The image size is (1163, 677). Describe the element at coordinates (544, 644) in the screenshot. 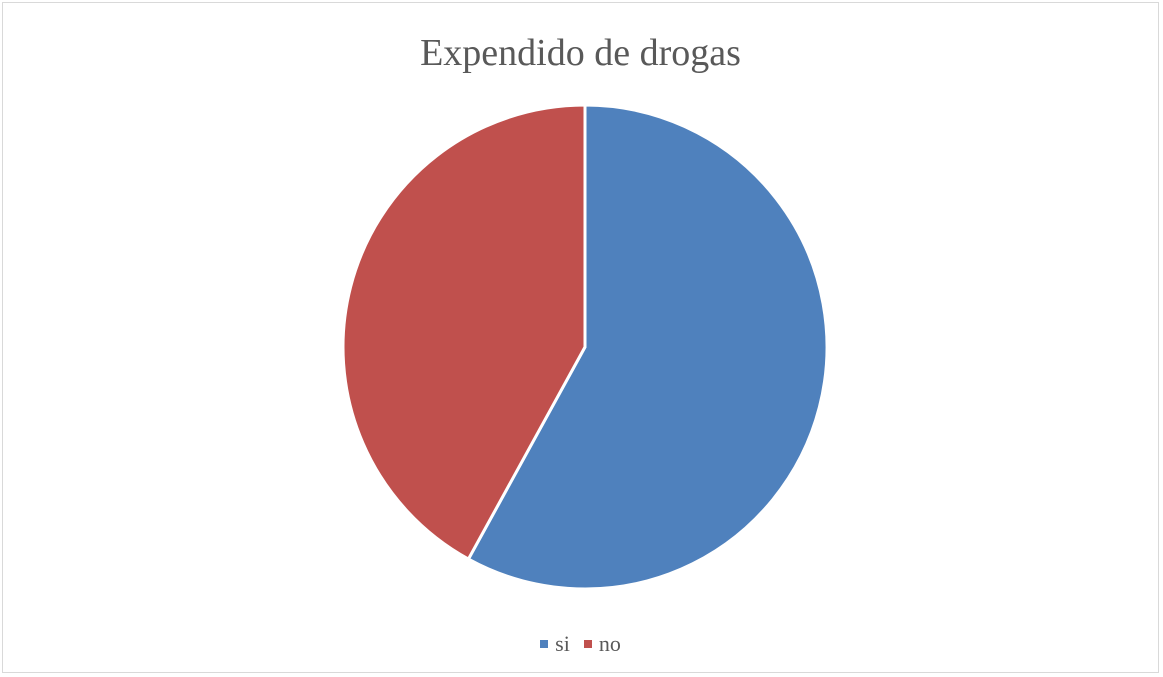

I see `legend-swatch-si` at that location.